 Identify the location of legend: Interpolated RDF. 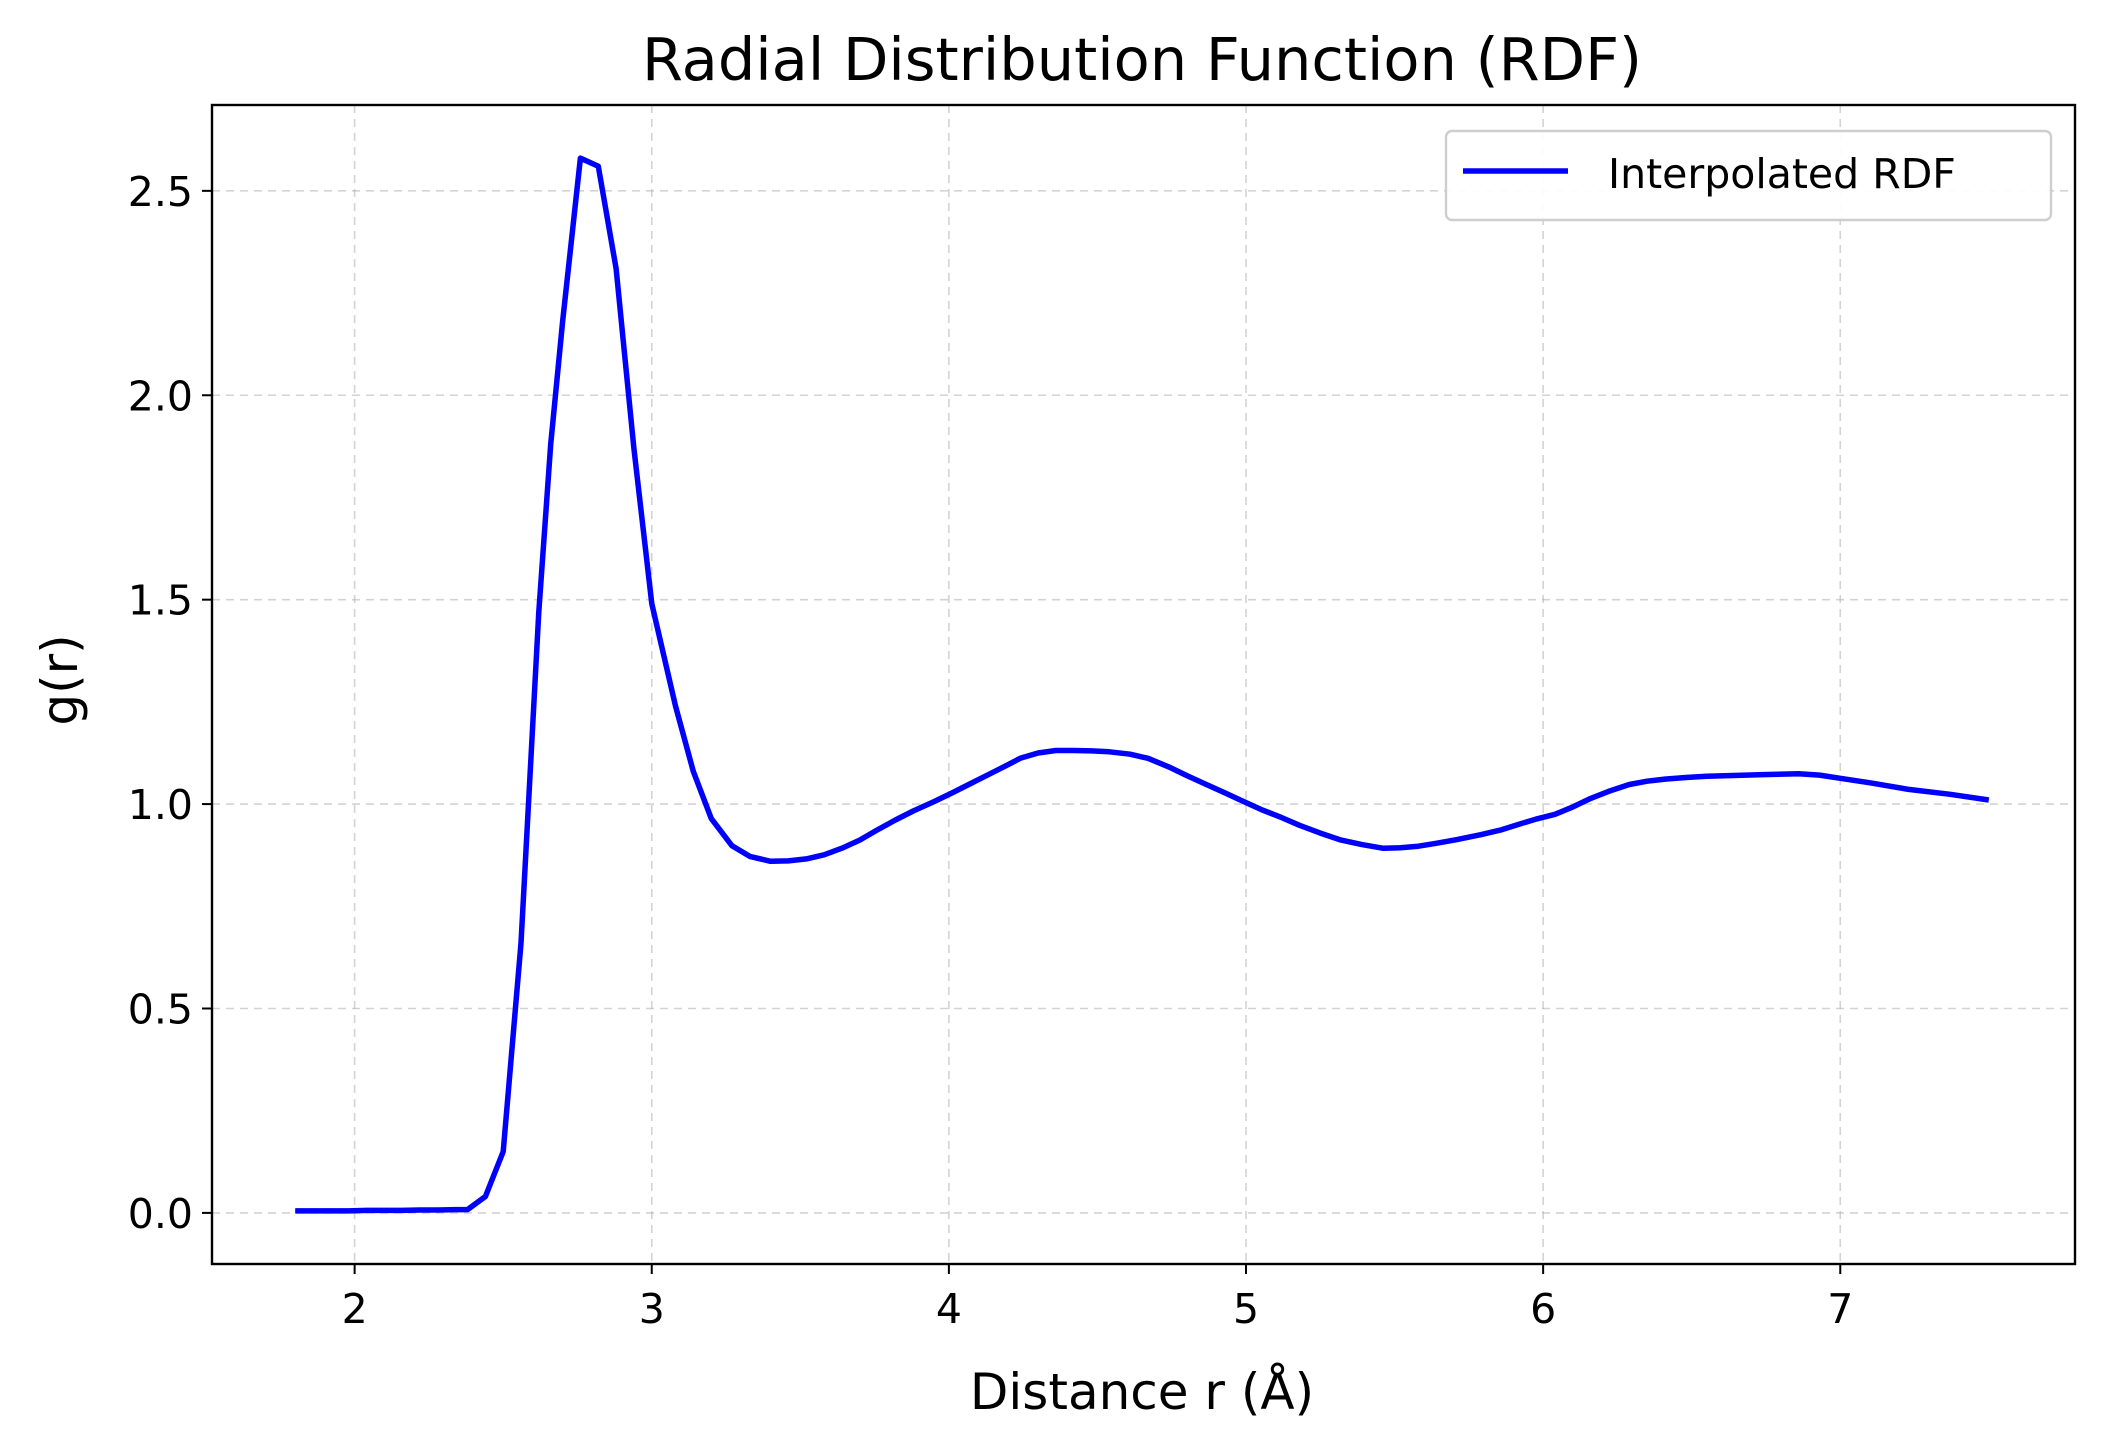
(1748, 175).